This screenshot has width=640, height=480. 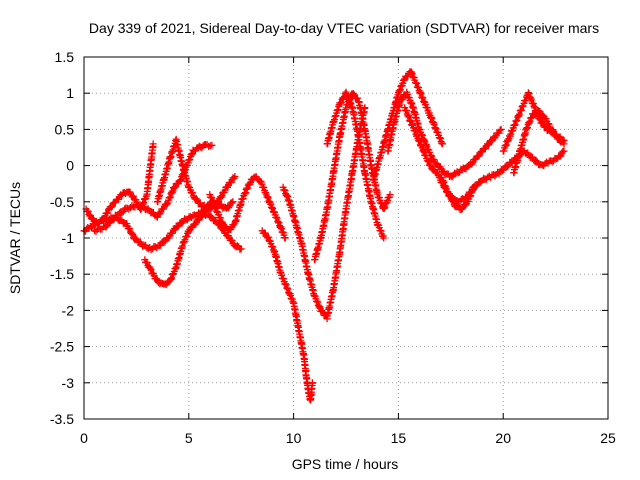 What do you see at coordinates (294, 438) in the screenshot?
I see `x-tick-label: 10` at bounding box center [294, 438].